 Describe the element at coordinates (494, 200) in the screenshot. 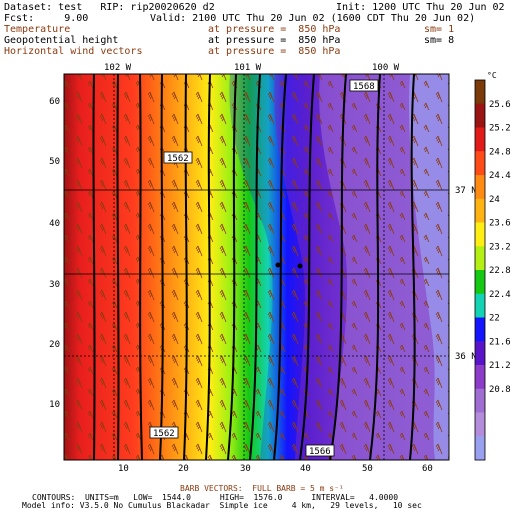

I see `colorbar-level-label: 24` at that location.